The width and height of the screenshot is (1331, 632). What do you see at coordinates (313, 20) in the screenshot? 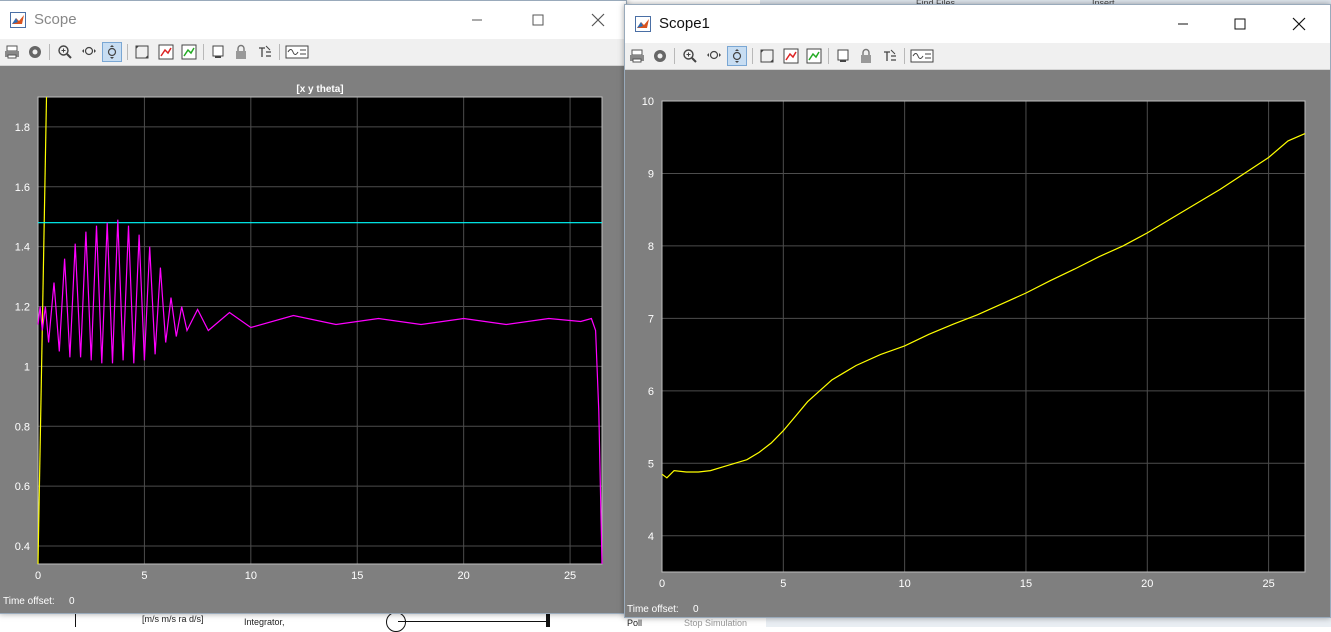
I see `scope-titlebar: Scope` at bounding box center [313, 20].